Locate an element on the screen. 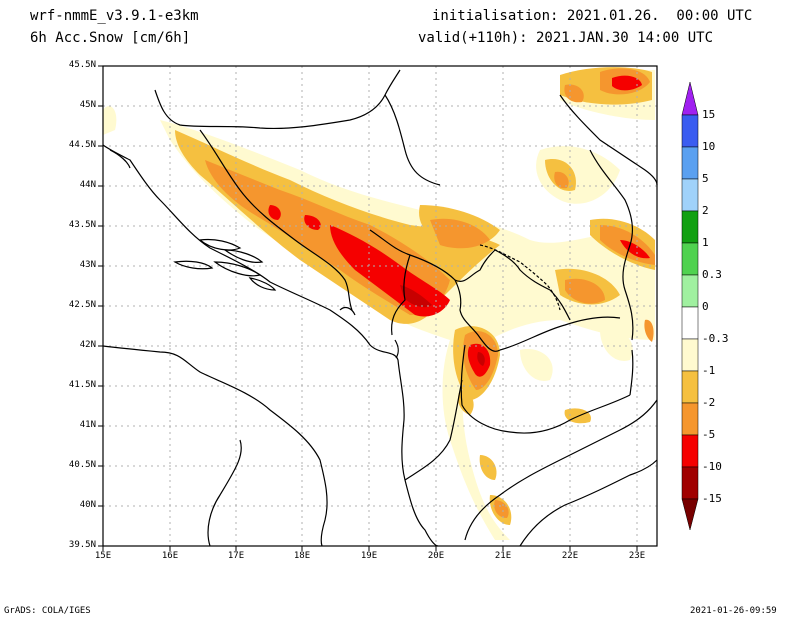 This screenshot has height=618, width=800. colorbar is located at coordinates (690, 306).